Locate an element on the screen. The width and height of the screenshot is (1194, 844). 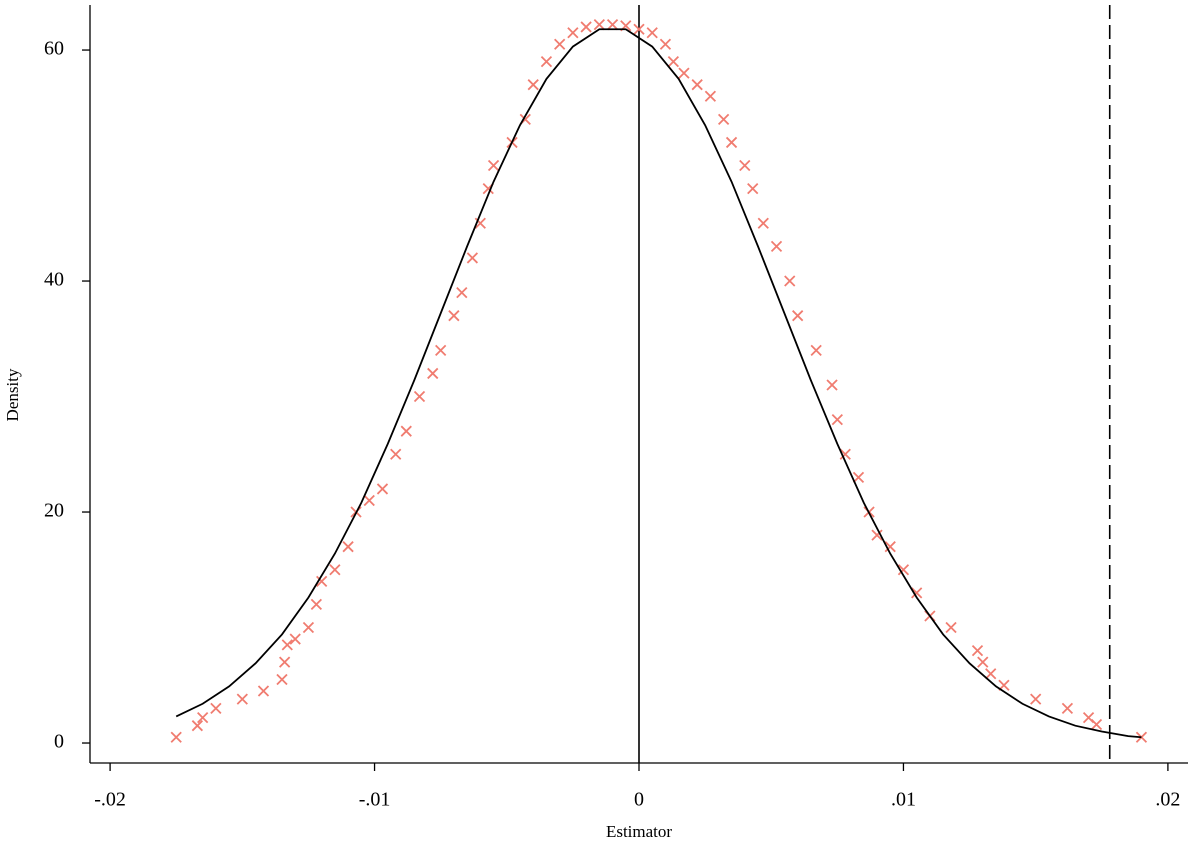
x-tick-label: .01 is located at coordinates (903, 800).